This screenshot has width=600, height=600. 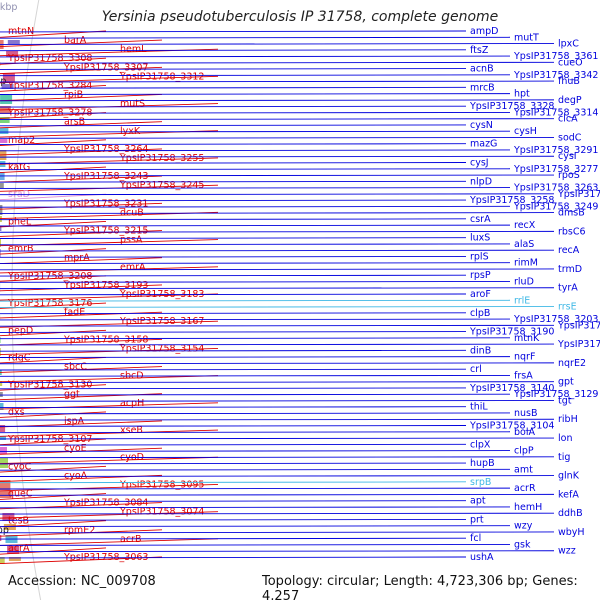 I want to click on gene-label: hemH, so click(x=528, y=507).